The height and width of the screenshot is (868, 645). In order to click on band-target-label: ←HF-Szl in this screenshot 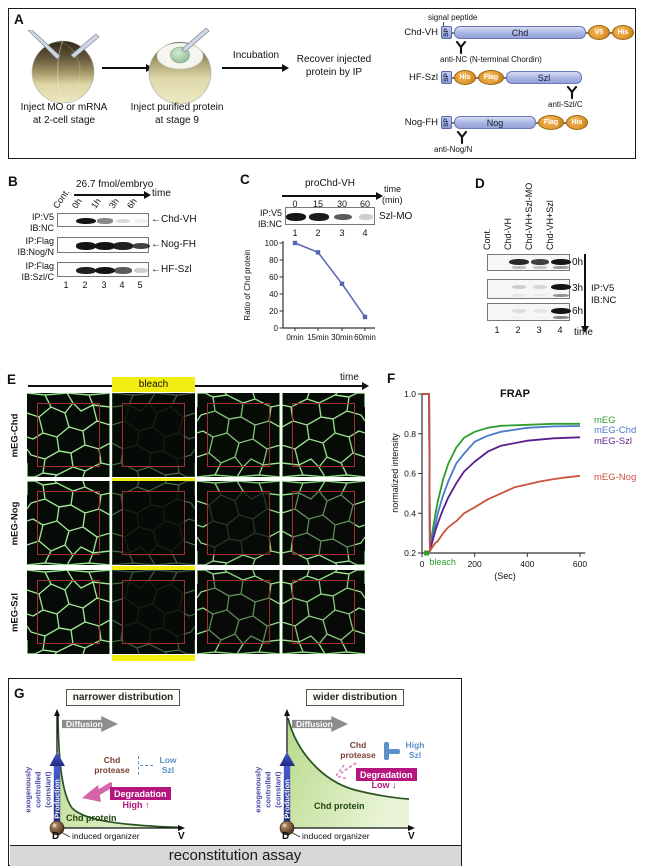, I will do `click(171, 269)`.